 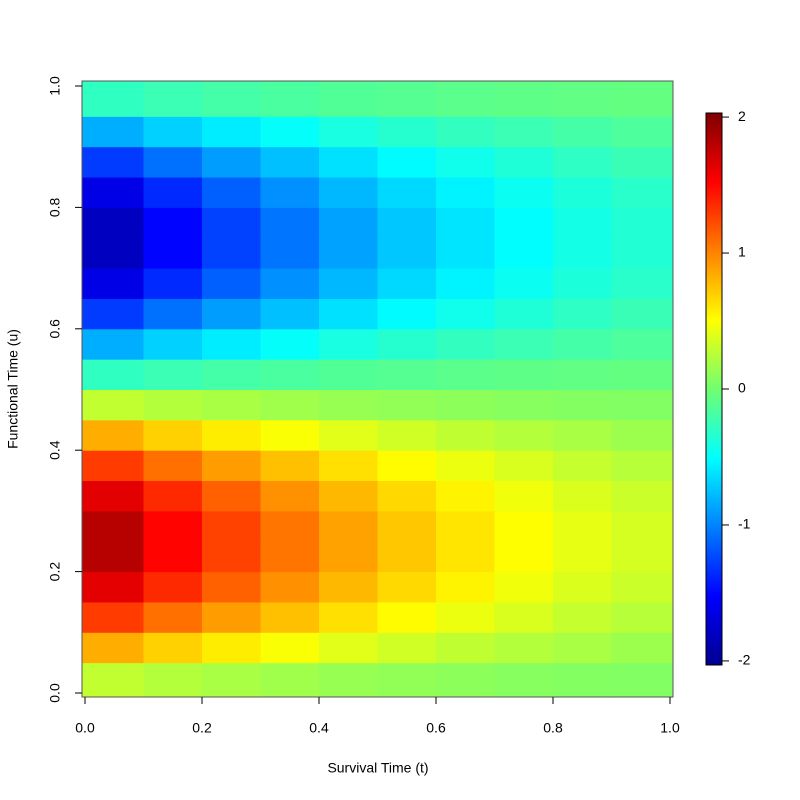 I want to click on y-tick-label: 1.0, so click(x=55, y=86).